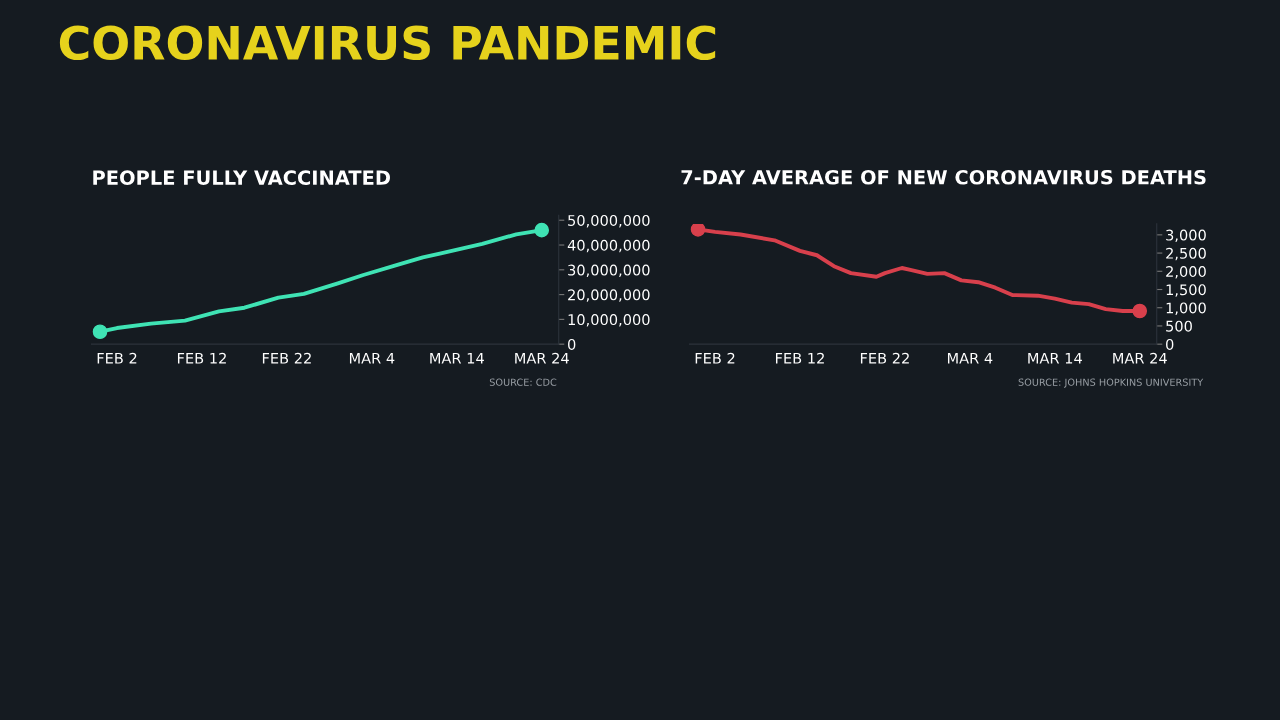  Describe the element at coordinates (1111, 383) in the screenshot. I see `source-note: SOURCE: JOHNS HOPKINS UNIVERSITY` at that location.